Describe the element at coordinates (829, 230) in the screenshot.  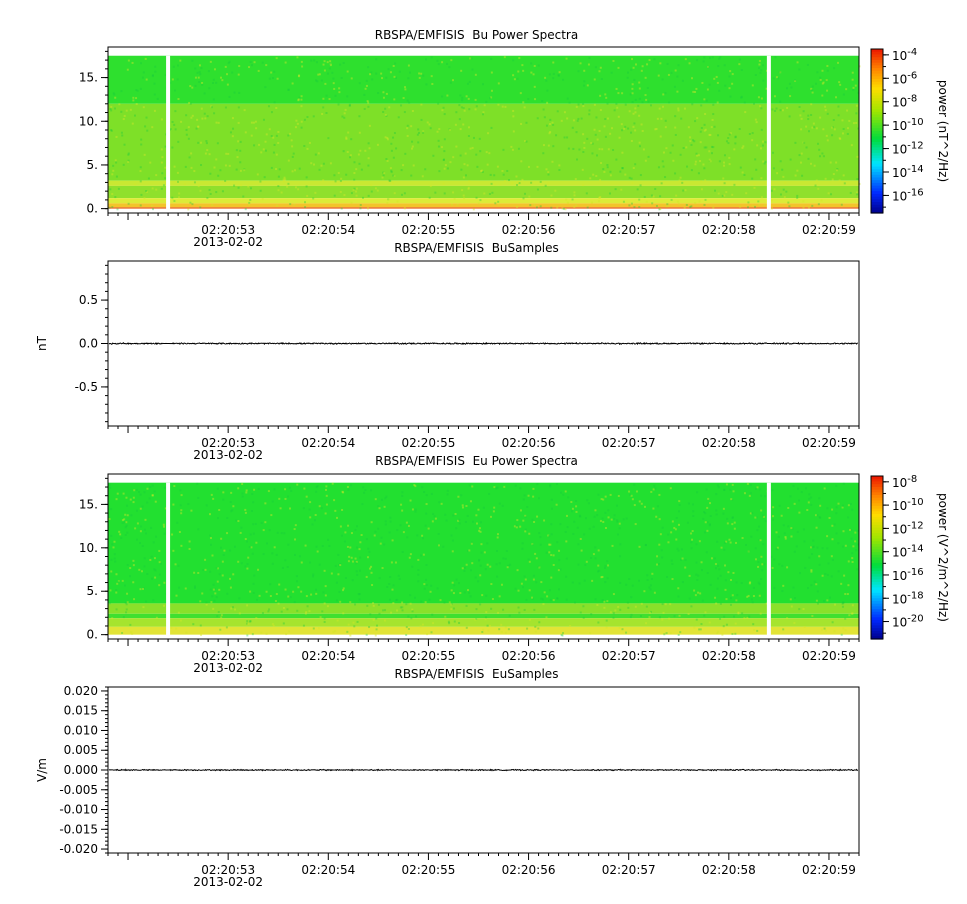
I see `time-tick-label: 02:20:59` at that location.